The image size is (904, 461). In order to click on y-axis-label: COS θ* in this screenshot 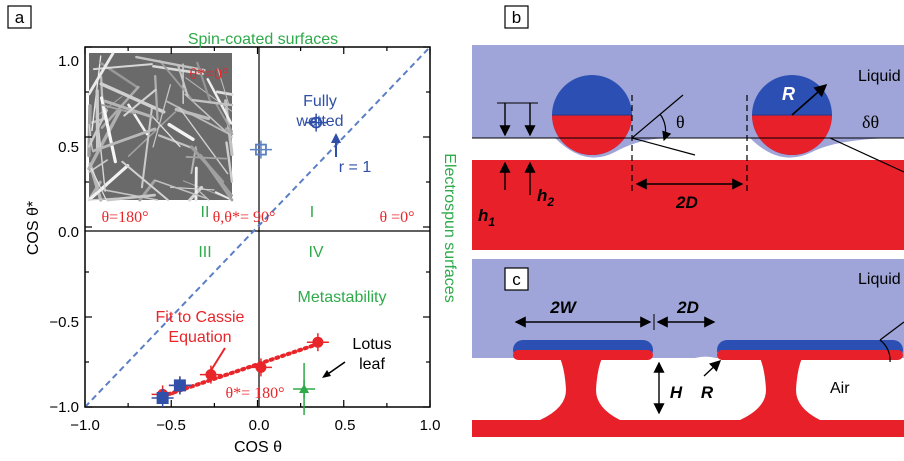, I will do `click(33, 228)`.